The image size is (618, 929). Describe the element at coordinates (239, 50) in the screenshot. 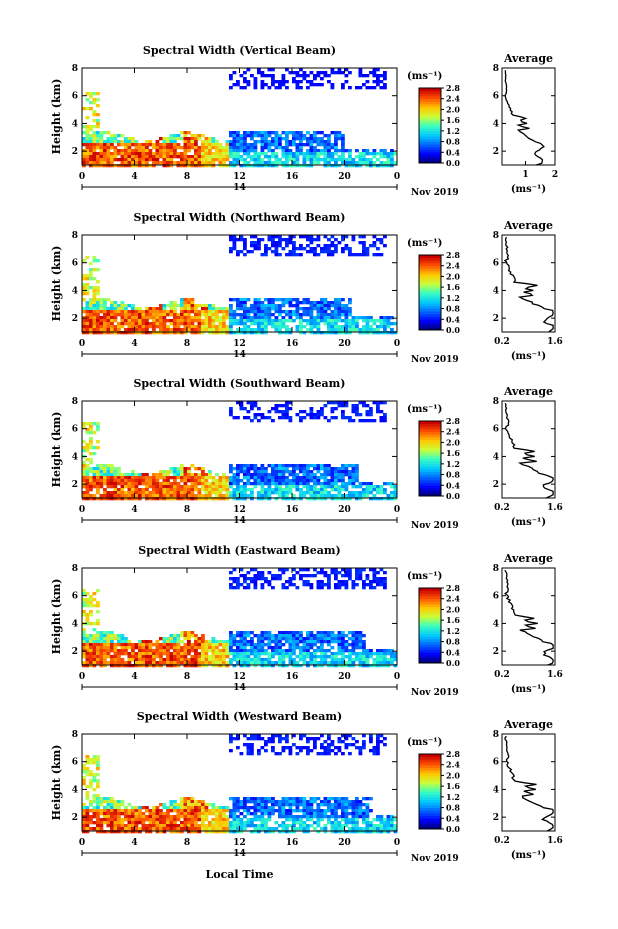

I see `panel-title: Spectral Width (Vertical Beam)` at that location.